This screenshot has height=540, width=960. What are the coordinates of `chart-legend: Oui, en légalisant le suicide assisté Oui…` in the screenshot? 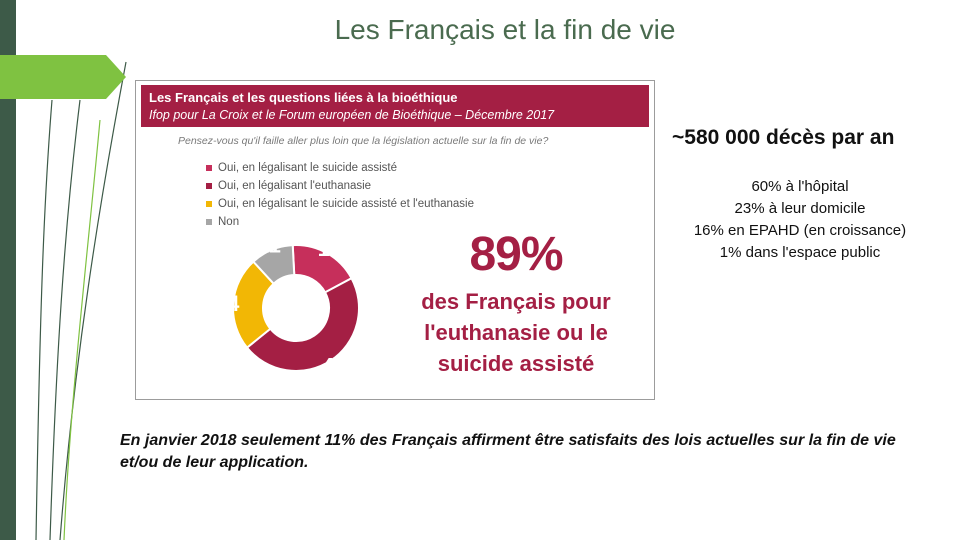 It's located at (340, 196).